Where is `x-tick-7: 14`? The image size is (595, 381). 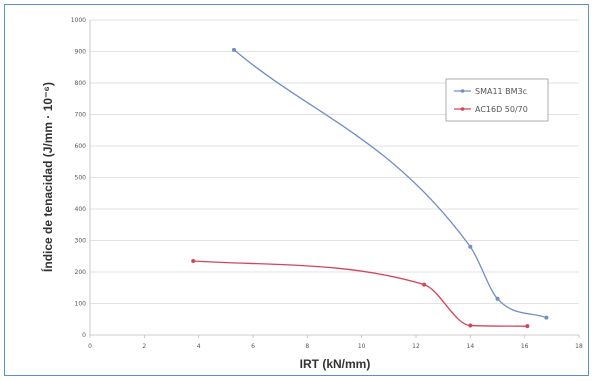
x-tick-7: 14 is located at coordinates (471, 346).